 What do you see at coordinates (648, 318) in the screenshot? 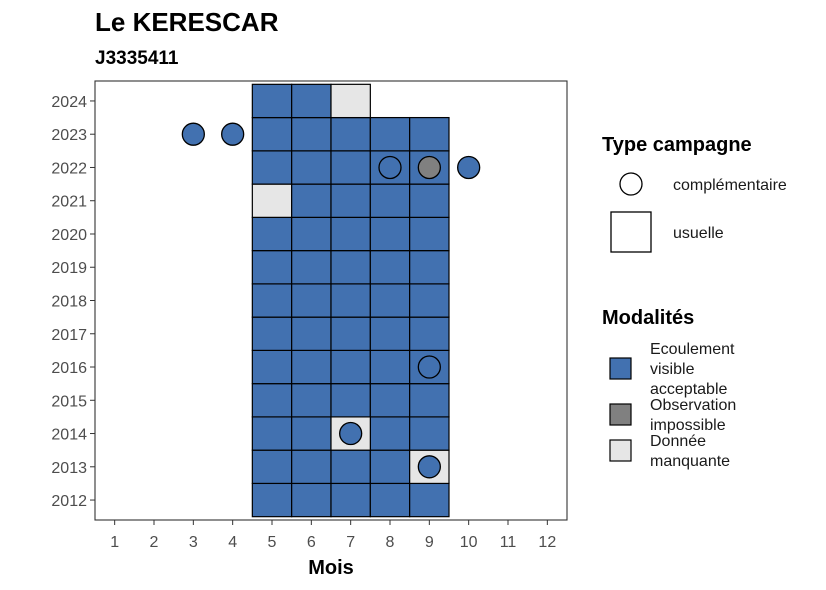
I see `legend-modalites-title: Modalités` at bounding box center [648, 318].